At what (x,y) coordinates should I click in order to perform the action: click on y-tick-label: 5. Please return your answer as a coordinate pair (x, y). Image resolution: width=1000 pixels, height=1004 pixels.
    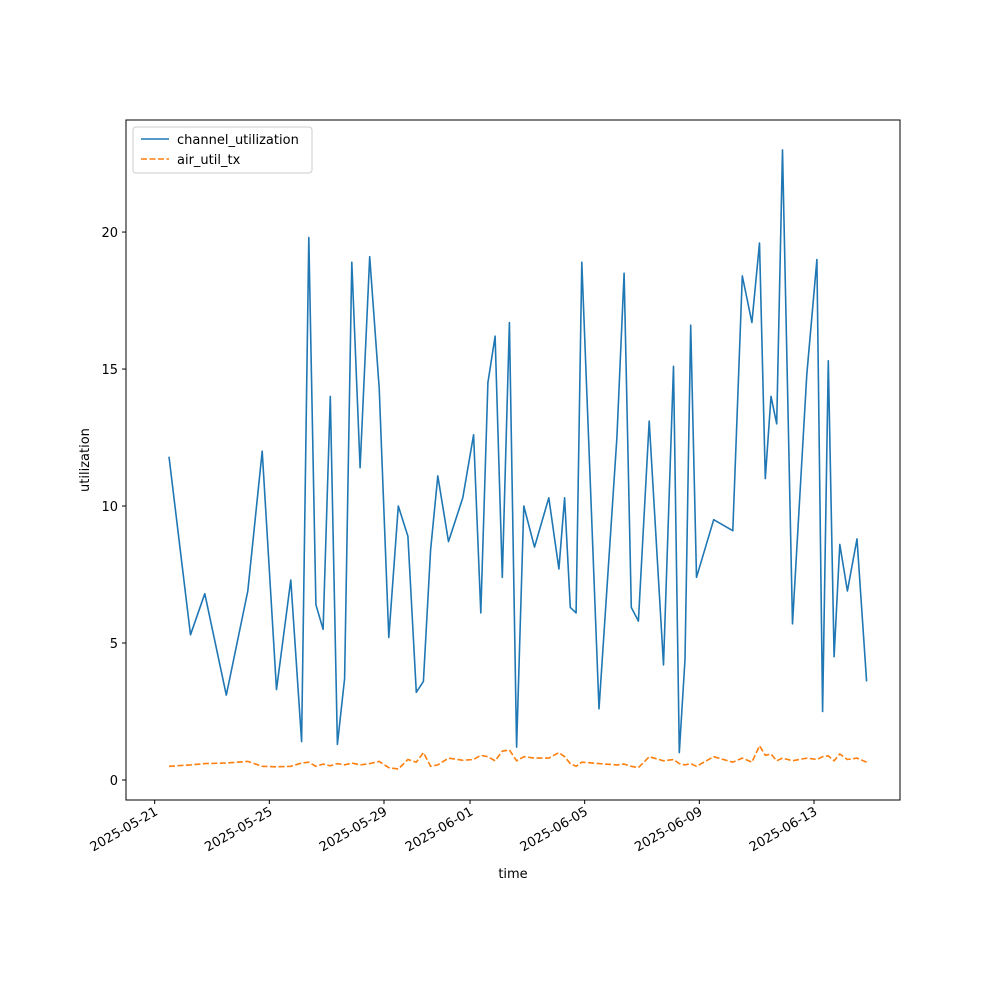
    Looking at the image, I should click on (114, 644).